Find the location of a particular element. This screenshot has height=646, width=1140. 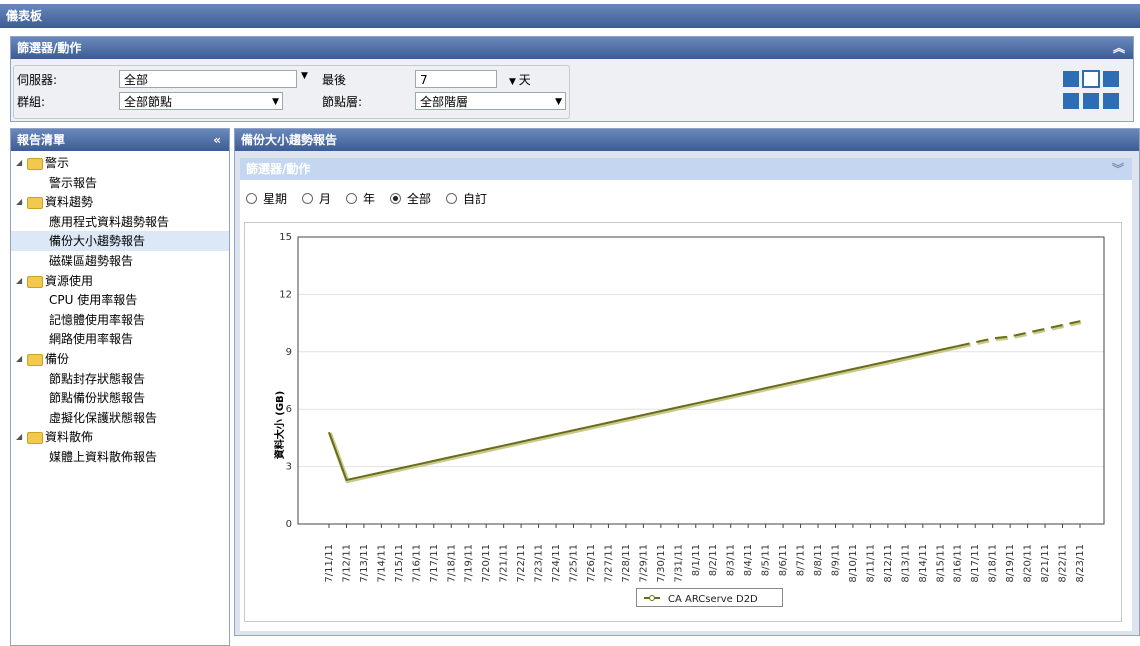

x-tick-label: 8/20/11 is located at coordinates (1028, 563).